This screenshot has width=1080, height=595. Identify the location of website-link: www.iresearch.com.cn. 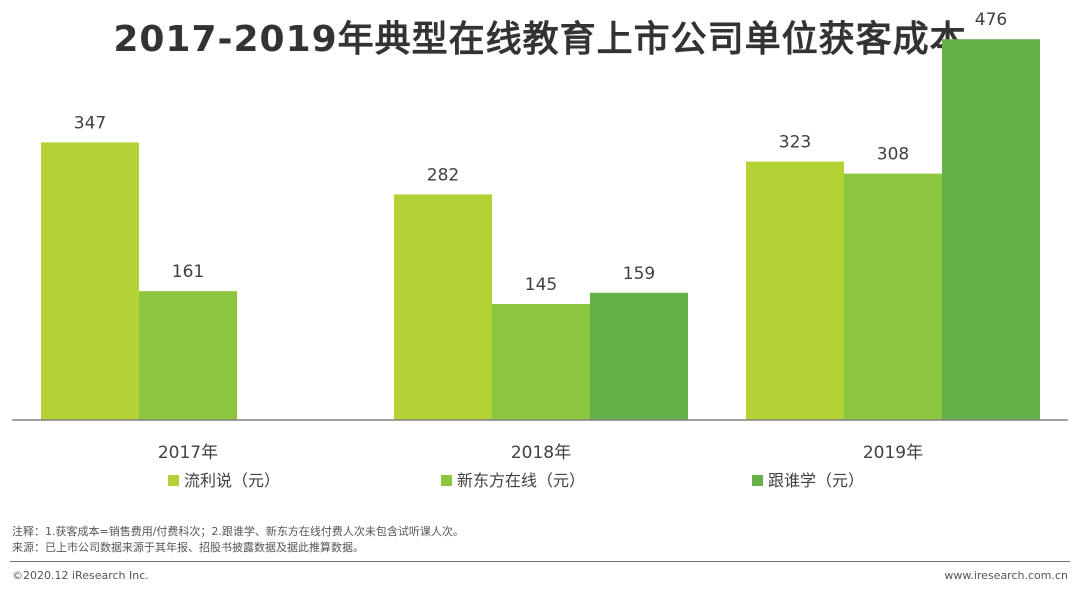
(1006, 575).